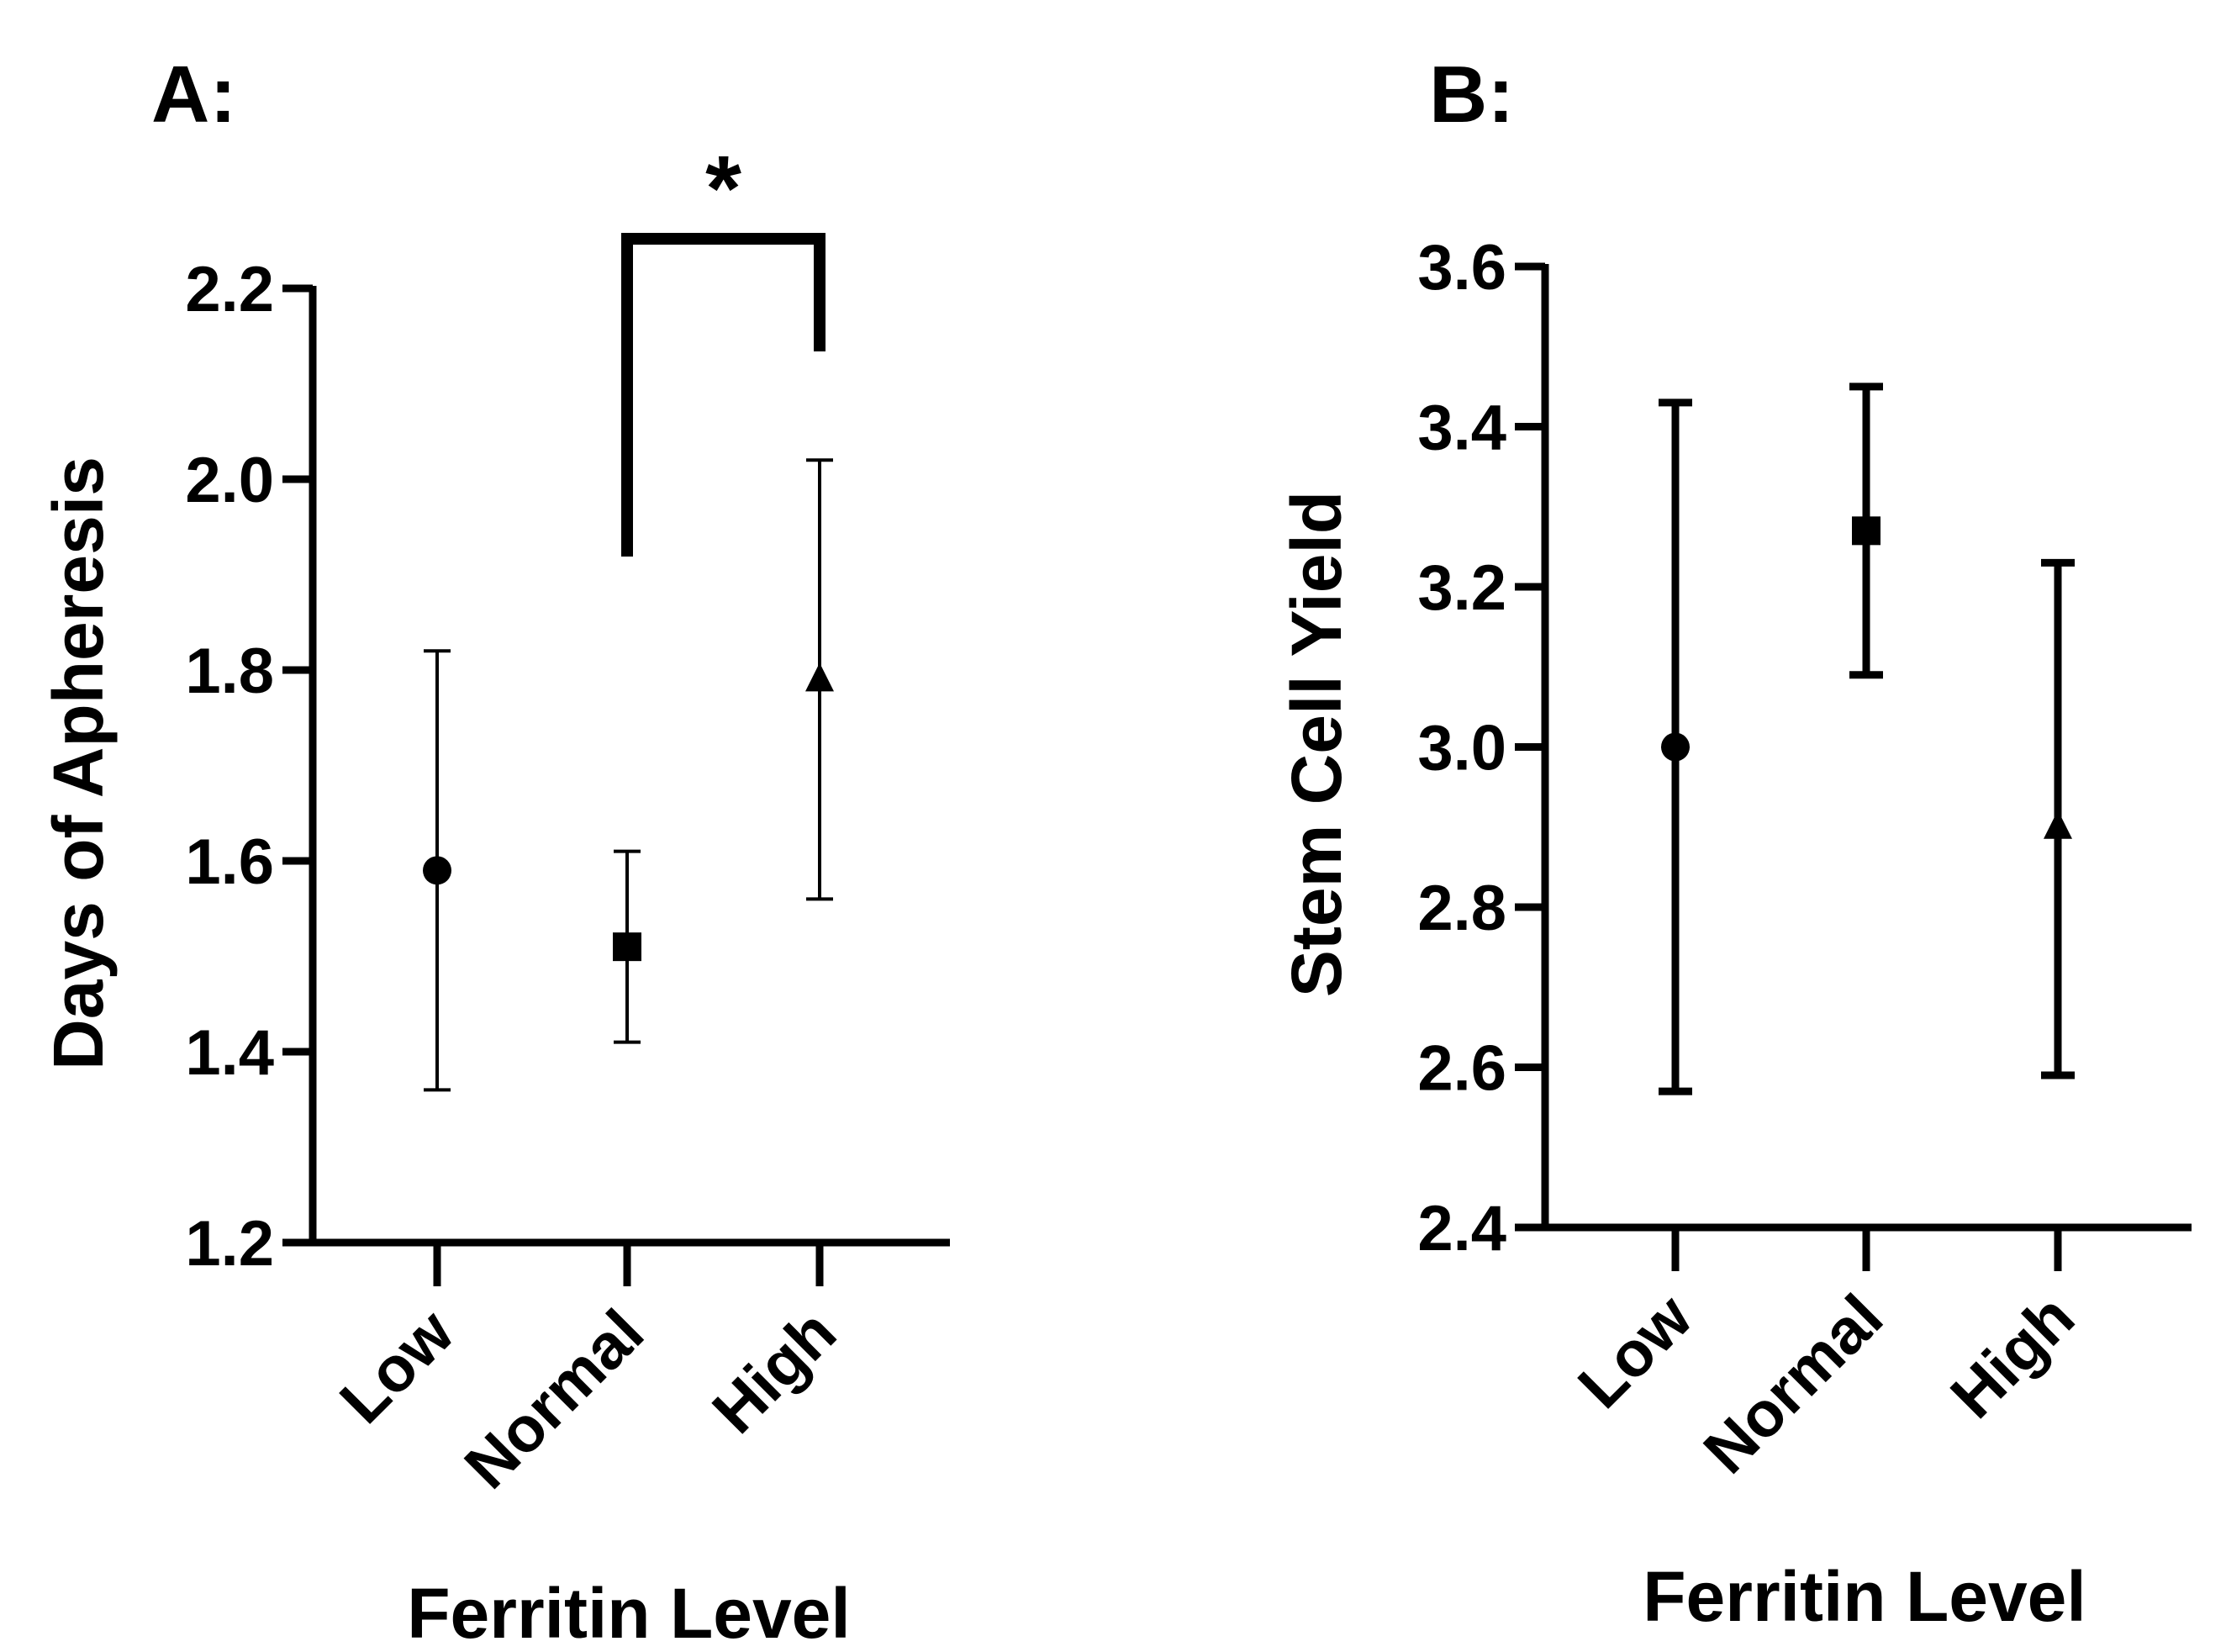 The image size is (2226, 1652). Describe the element at coordinates (249, 767) in the screenshot. I see `panel-a-y-ticks: 1.2 1.4 1.6 1.8 2.0 2.2` at that location.